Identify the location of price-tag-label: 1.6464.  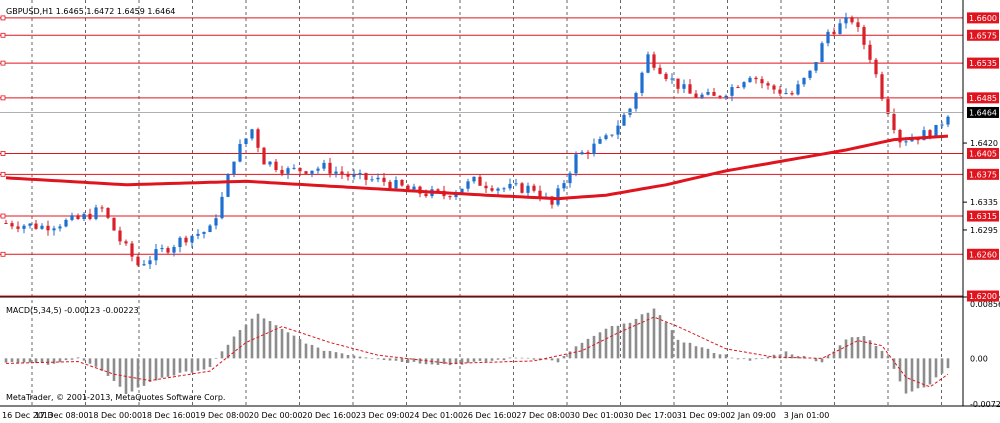
(983, 112).